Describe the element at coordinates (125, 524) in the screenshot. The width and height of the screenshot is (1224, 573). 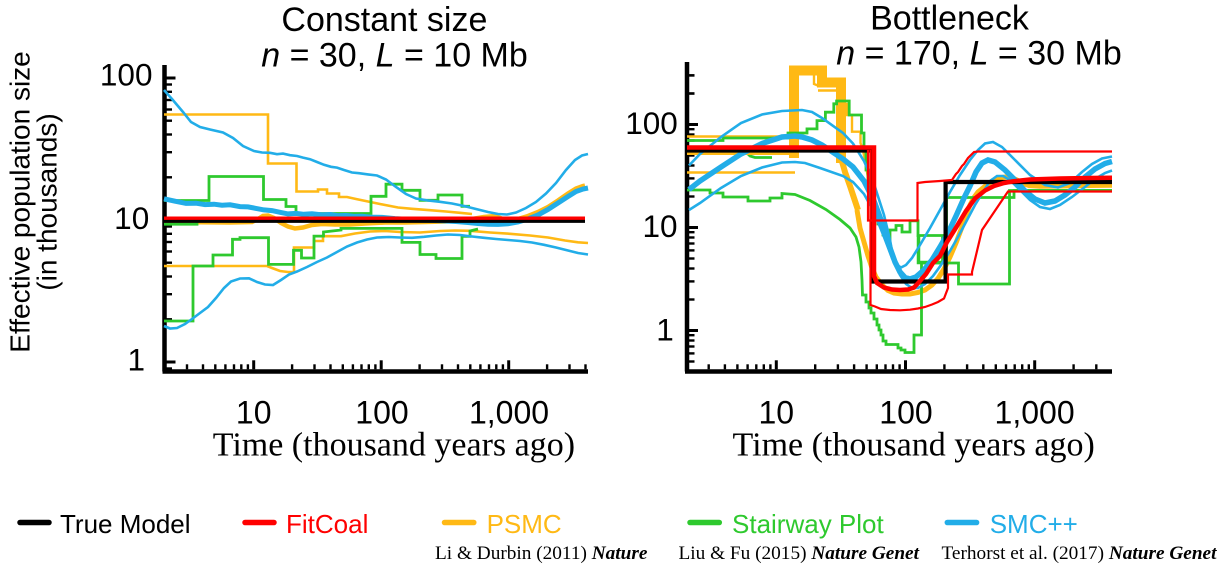
I see `svg-text: True Model` at that location.